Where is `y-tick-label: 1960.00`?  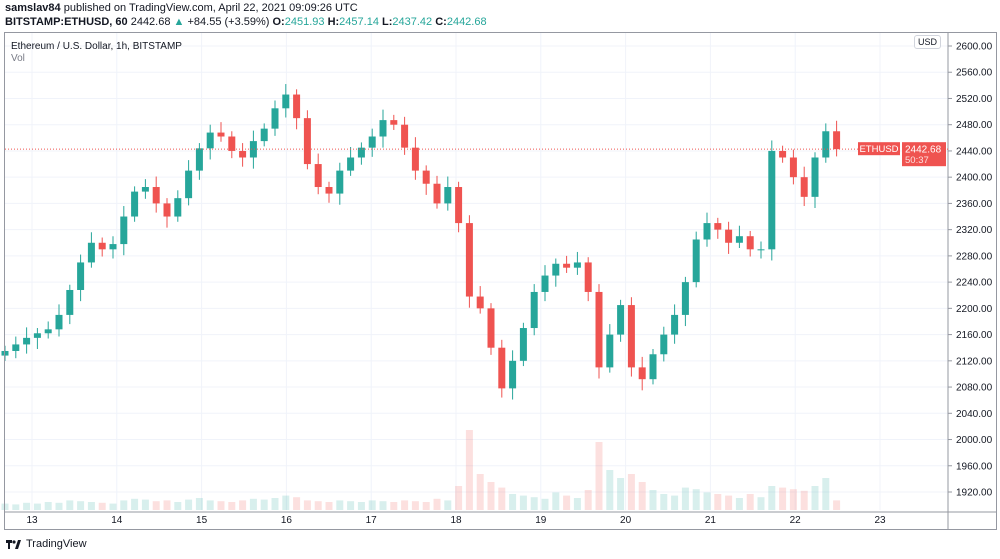 y-tick-label: 1960.00 is located at coordinates (974, 466).